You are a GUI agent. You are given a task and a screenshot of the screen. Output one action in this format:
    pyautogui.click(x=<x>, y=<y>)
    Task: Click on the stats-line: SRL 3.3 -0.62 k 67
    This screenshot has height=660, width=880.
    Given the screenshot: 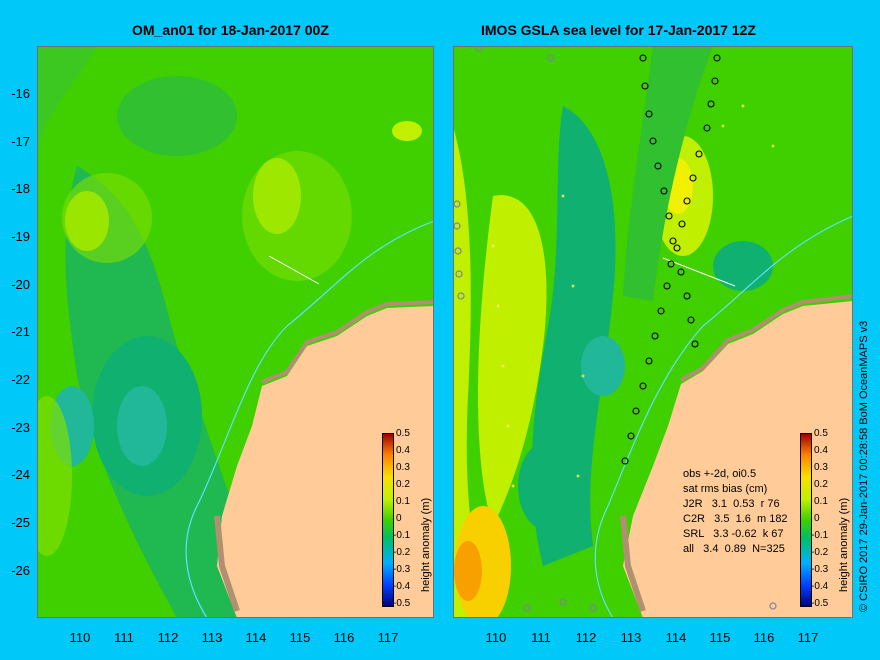 What is the action you would take?
    pyautogui.click(x=733, y=534)
    